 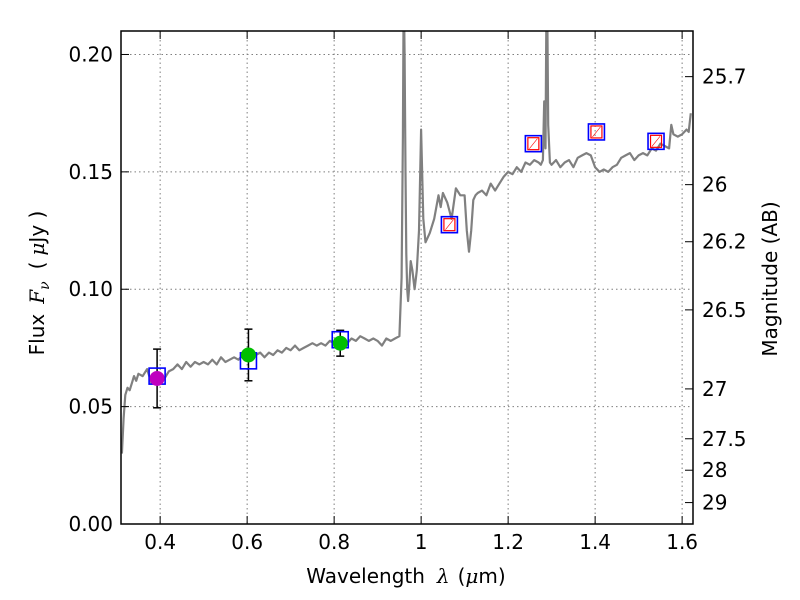 I want to click on y-axis-subscript: ν, so click(x=45, y=285).